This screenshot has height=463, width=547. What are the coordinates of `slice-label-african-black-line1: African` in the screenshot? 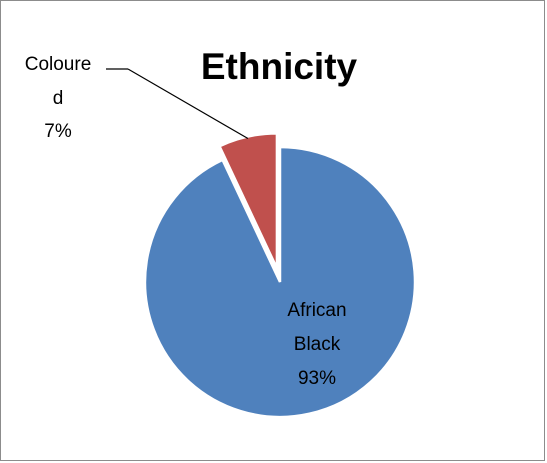 It's located at (316, 310).